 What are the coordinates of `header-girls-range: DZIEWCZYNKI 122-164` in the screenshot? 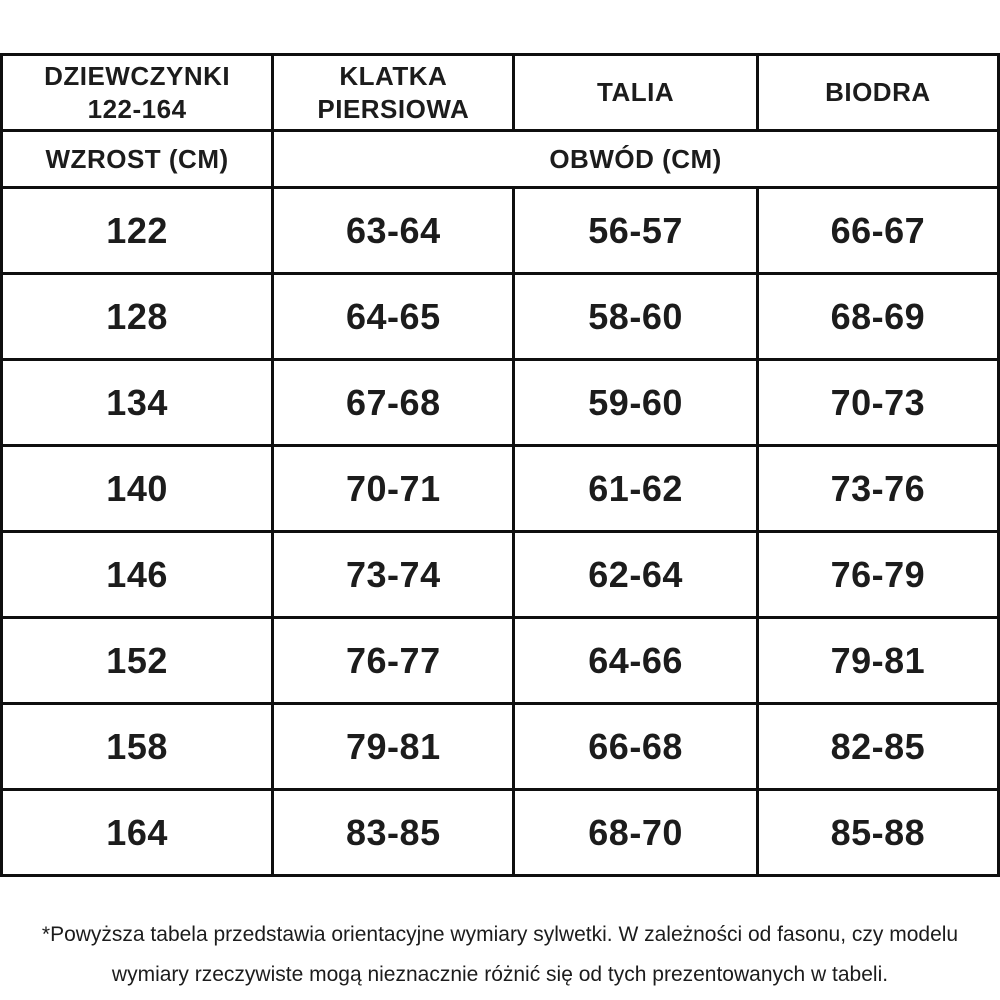 It's located at (137, 92).